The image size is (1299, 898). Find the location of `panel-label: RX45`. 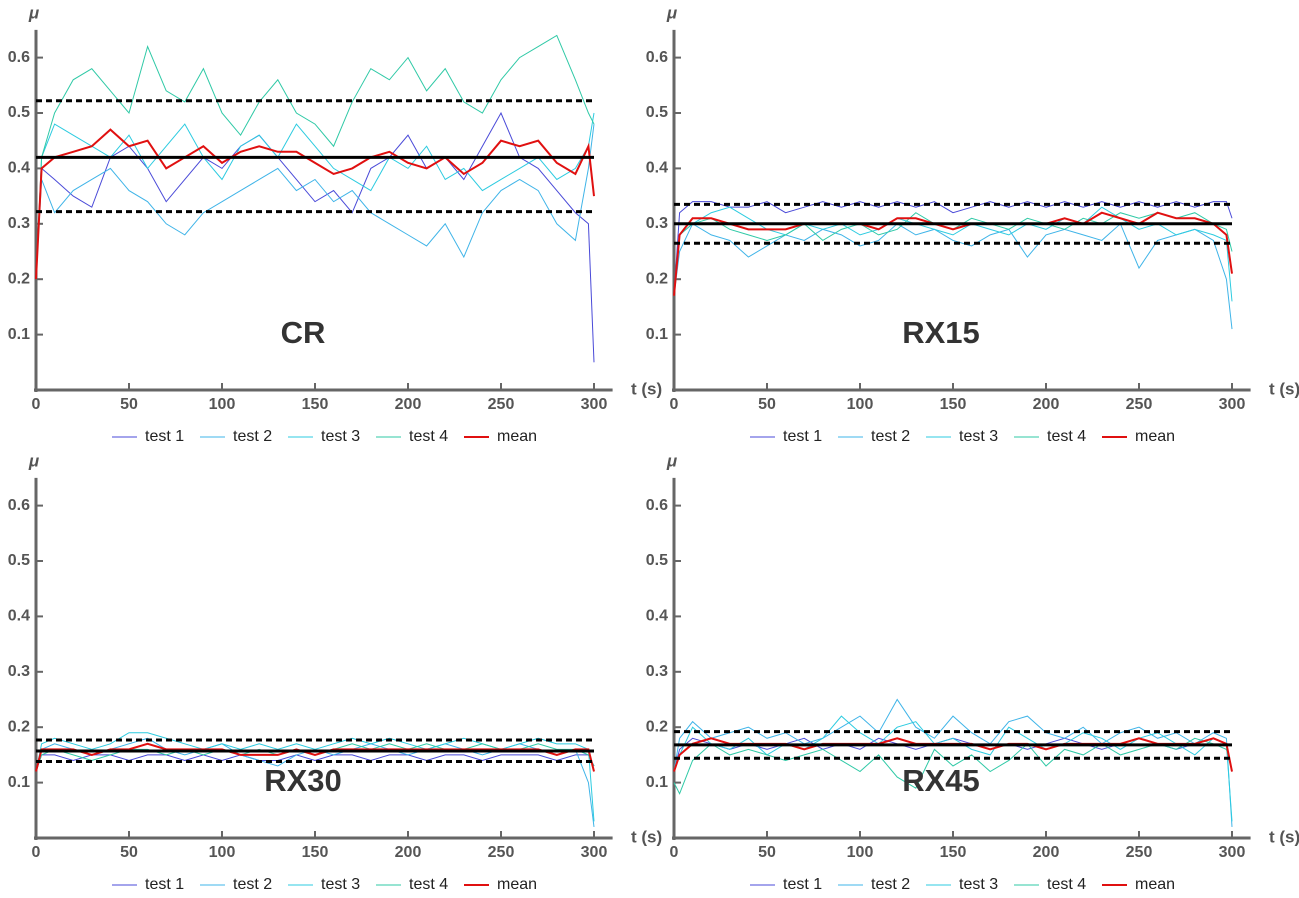

panel-label: RX45 is located at coordinates (941, 780).